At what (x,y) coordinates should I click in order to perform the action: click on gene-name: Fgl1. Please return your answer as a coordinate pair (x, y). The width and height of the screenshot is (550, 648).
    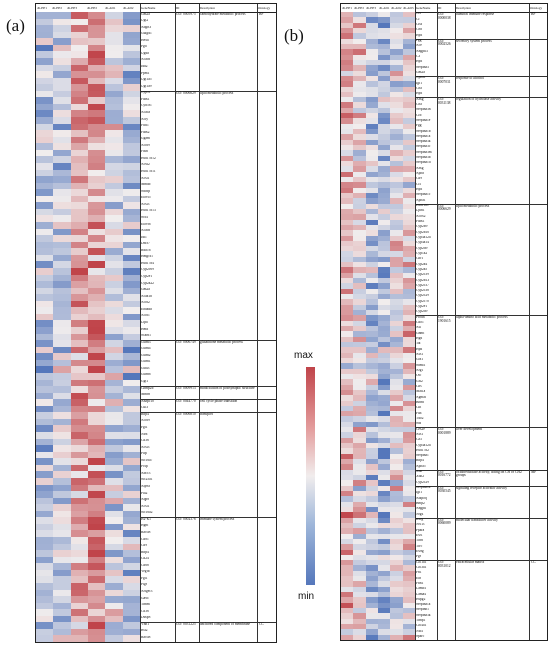
    Looking at the image, I should click on (144, 578).